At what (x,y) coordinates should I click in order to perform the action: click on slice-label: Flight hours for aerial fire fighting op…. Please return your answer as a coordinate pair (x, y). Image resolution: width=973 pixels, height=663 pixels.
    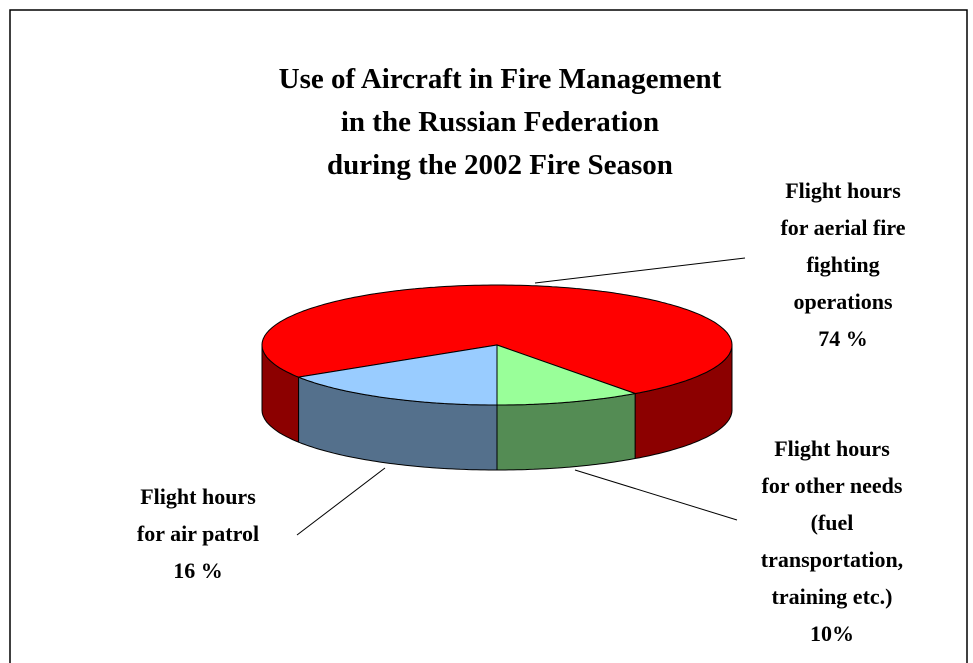
    Looking at the image, I should click on (843, 264).